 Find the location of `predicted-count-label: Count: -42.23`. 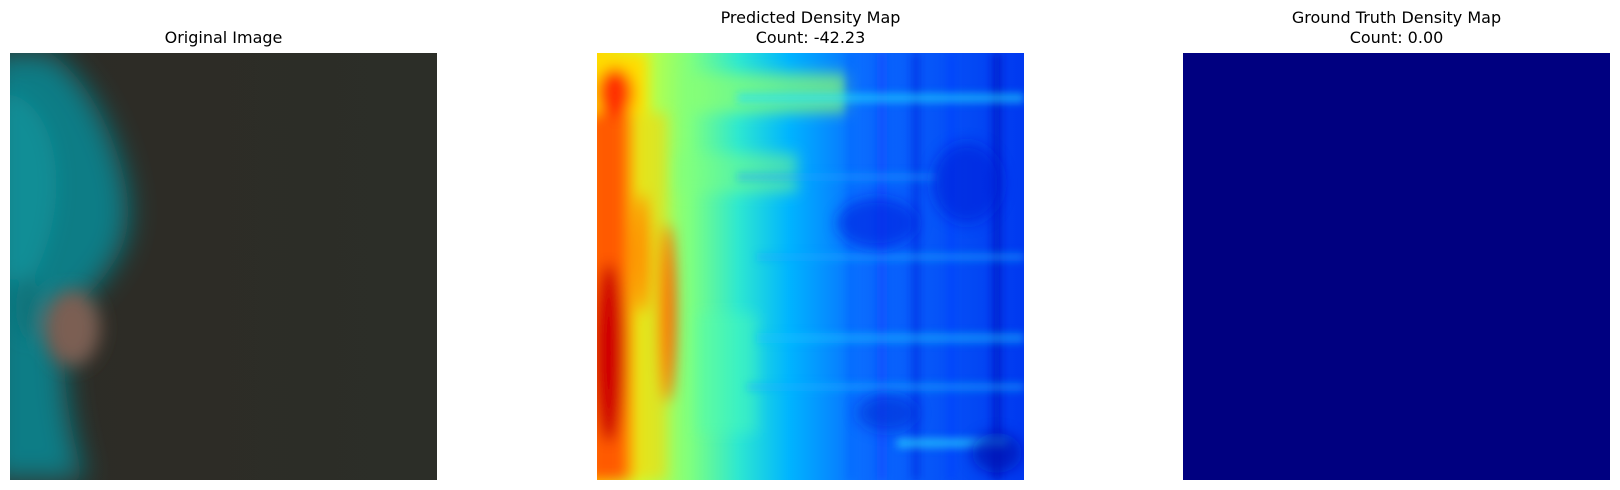

predicted-count-label: Count: -42.23 is located at coordinates (810, 37).